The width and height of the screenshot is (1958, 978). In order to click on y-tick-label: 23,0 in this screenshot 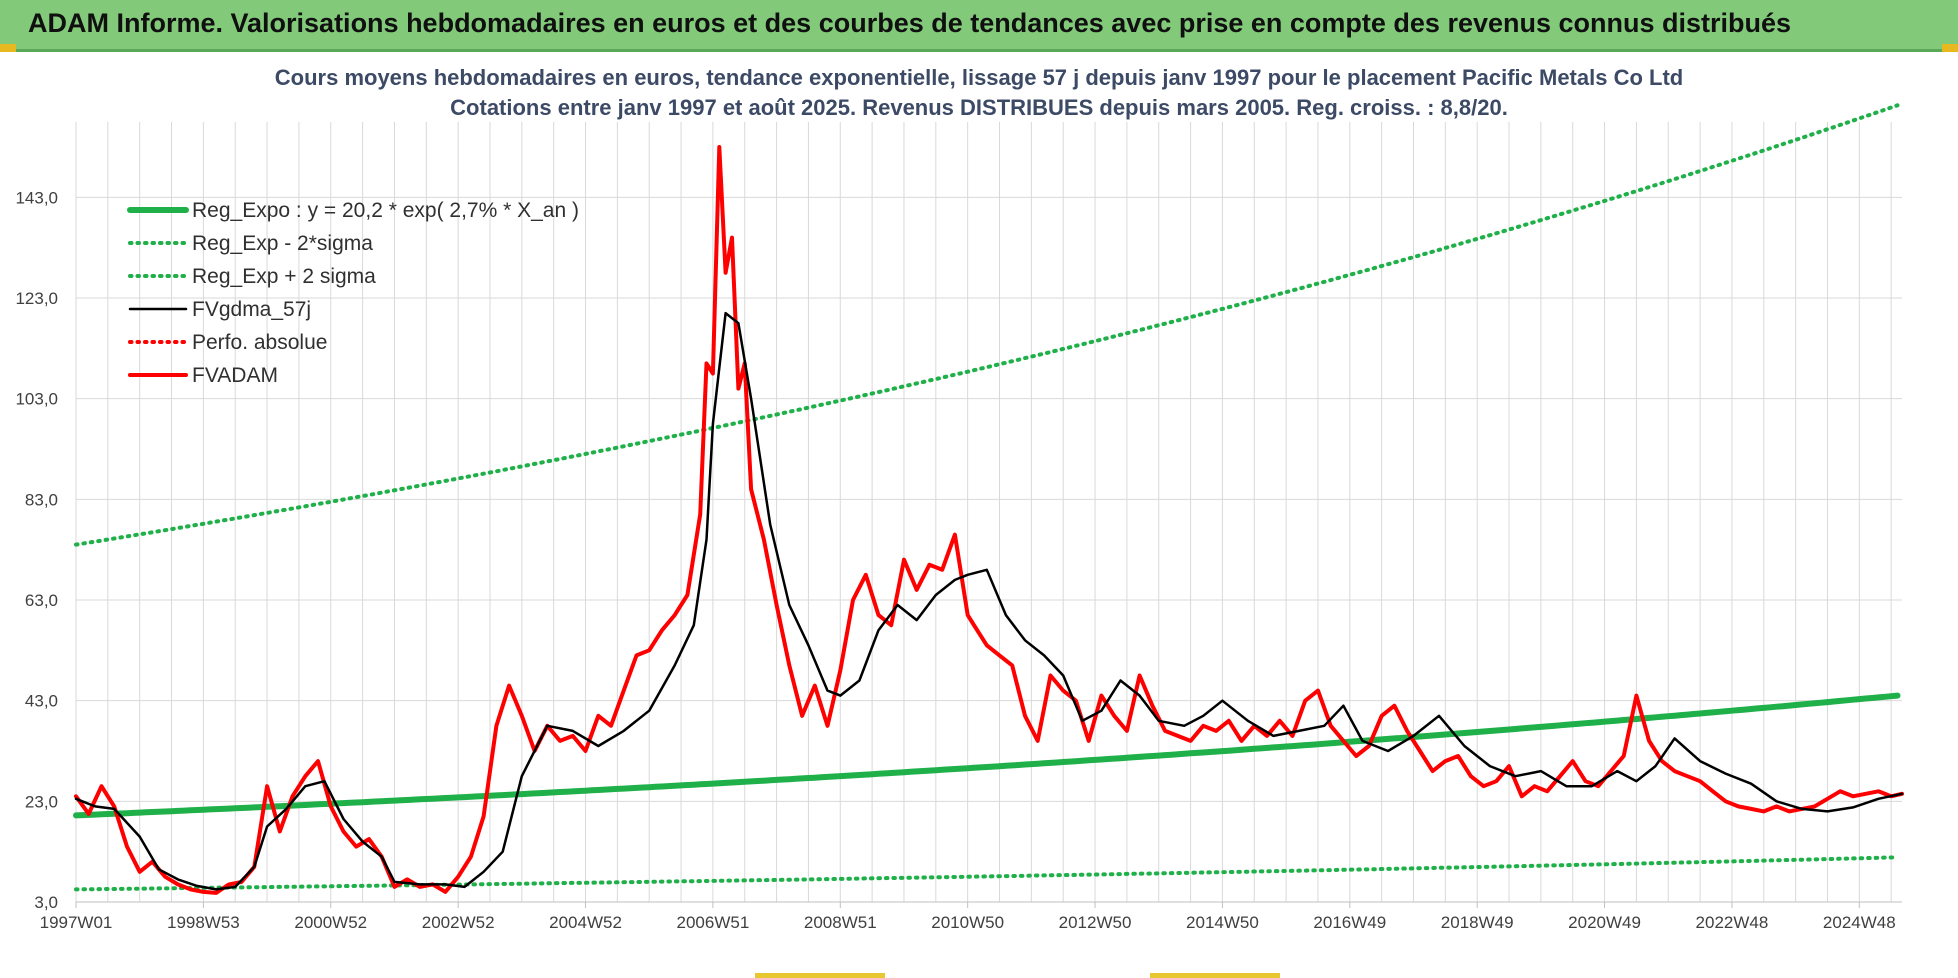, I will do `click(41, 801)`.